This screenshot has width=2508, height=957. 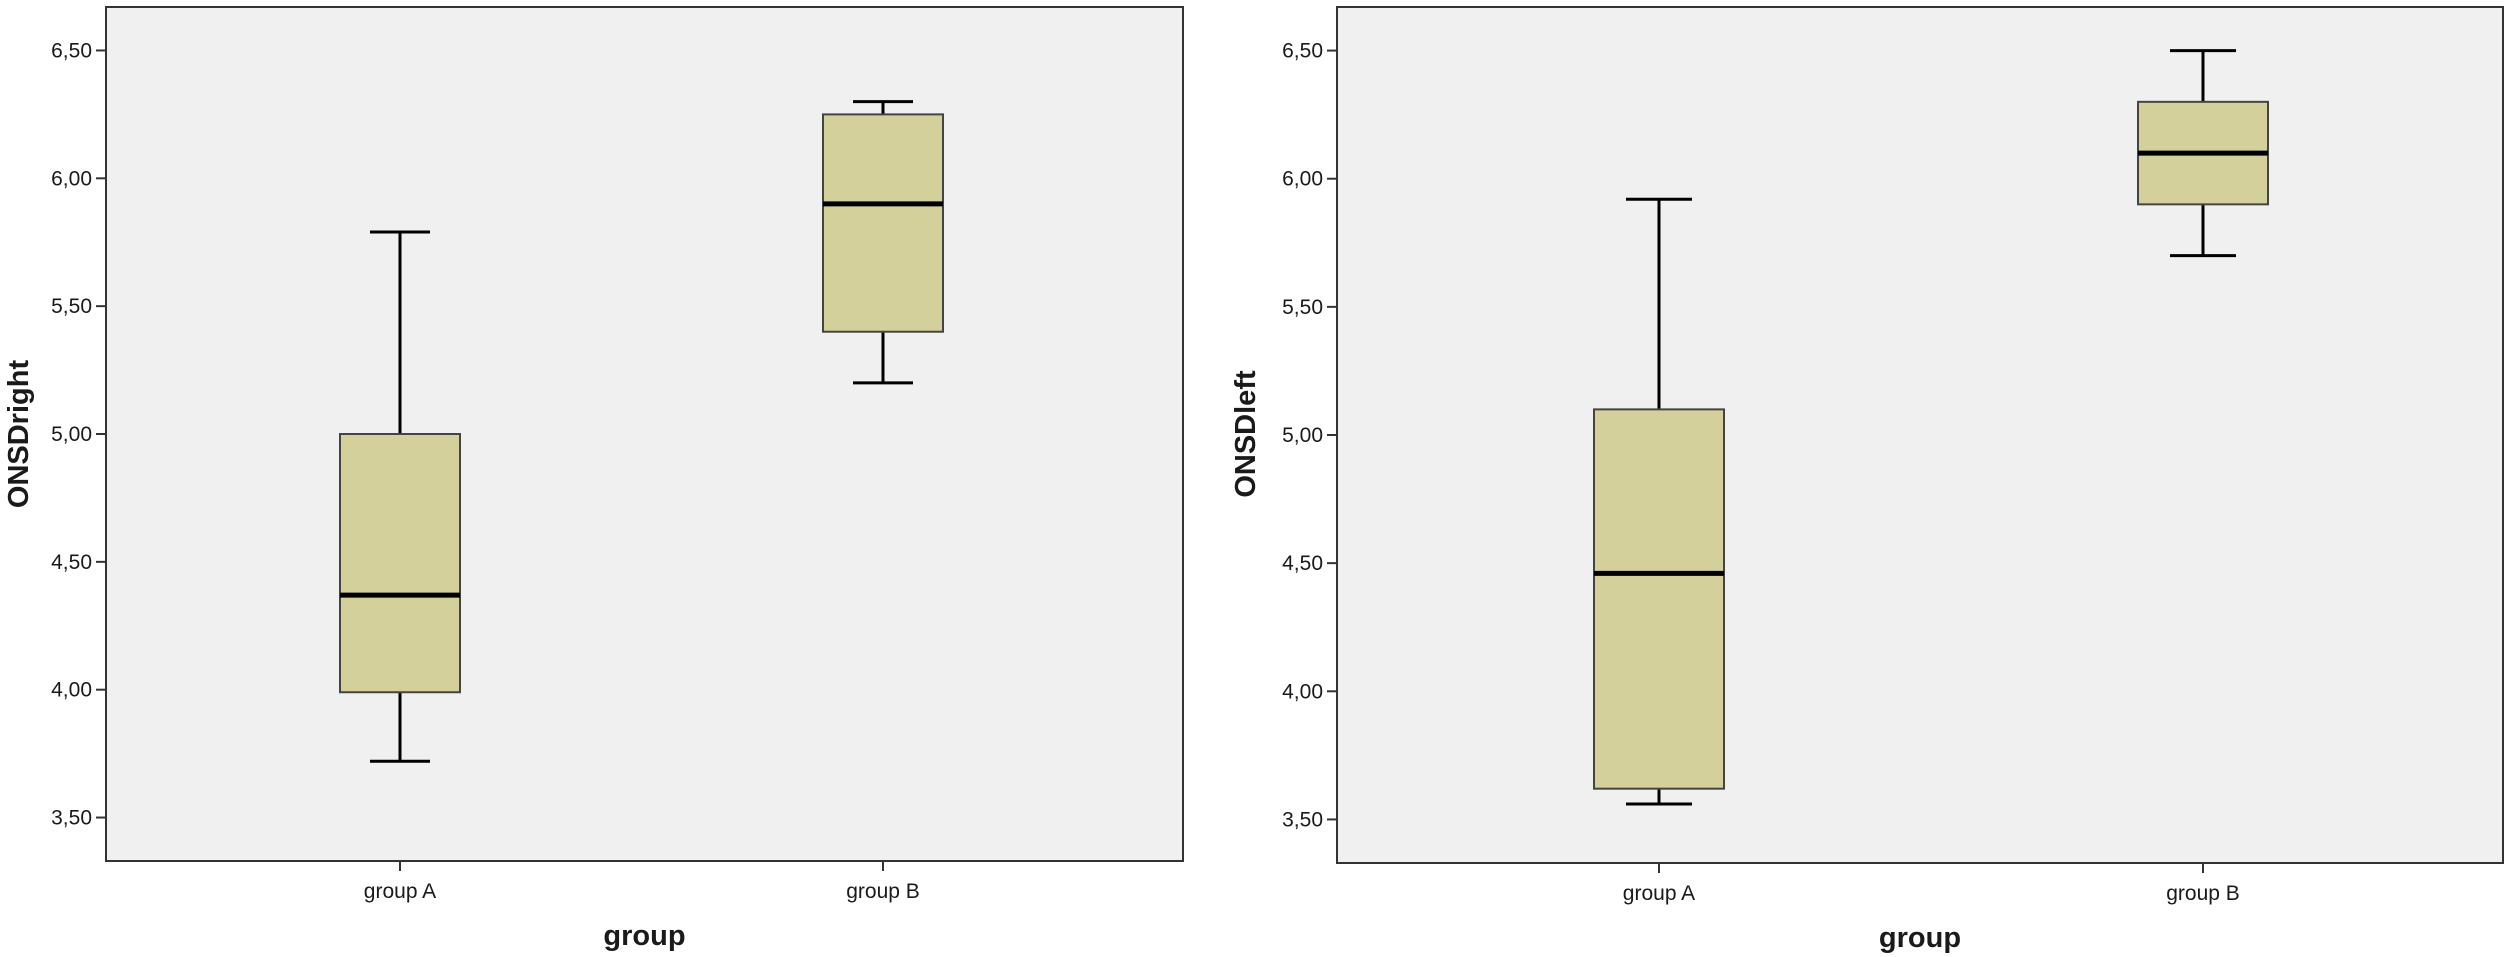 What do you see at coordinates (1246, 434) in the screenshot?
I see `y-axis-title: ONSDleft` at bounding box center [1246, 434].